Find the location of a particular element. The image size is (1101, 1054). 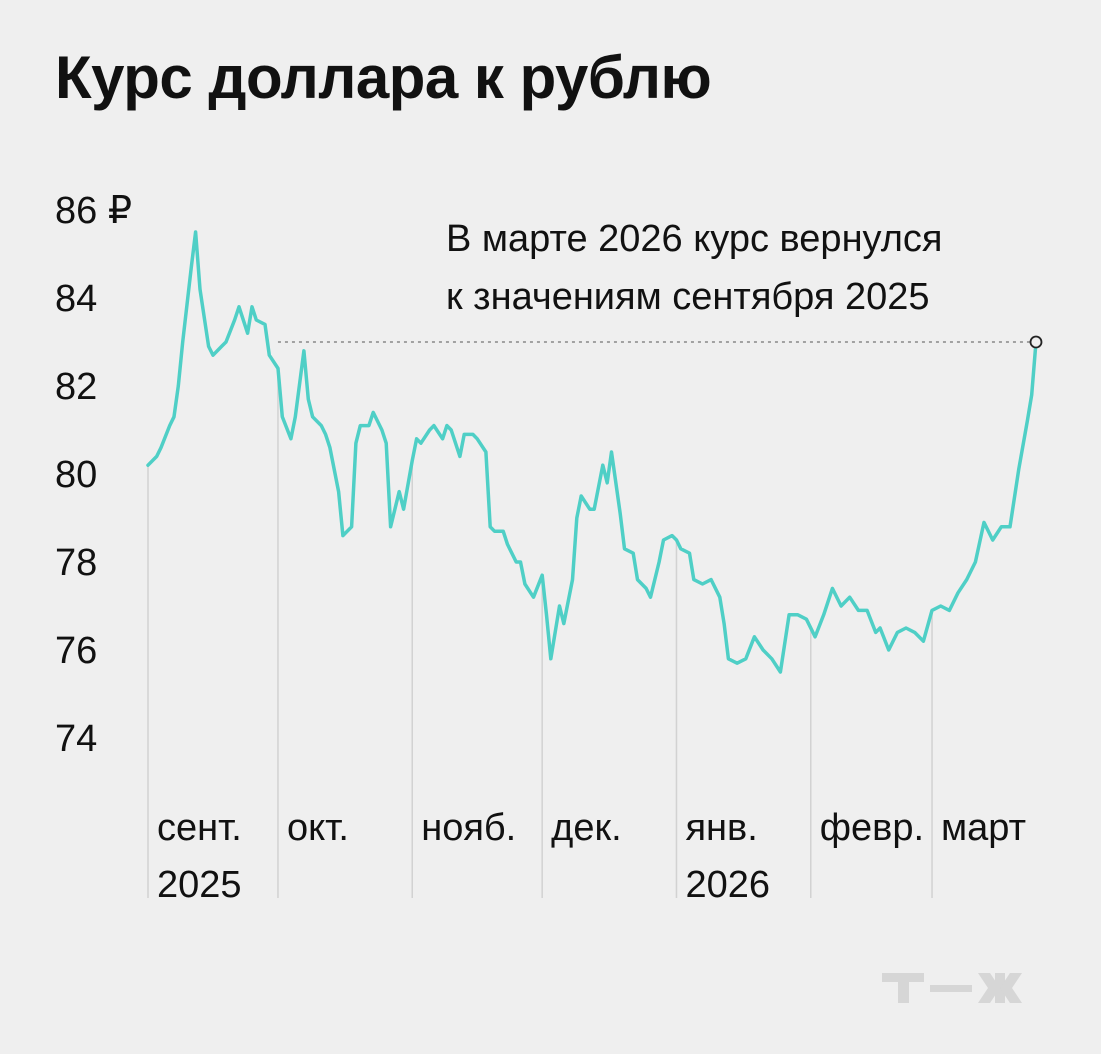

x-tick-year-label: 2025 is located at coordinates (199, 885).